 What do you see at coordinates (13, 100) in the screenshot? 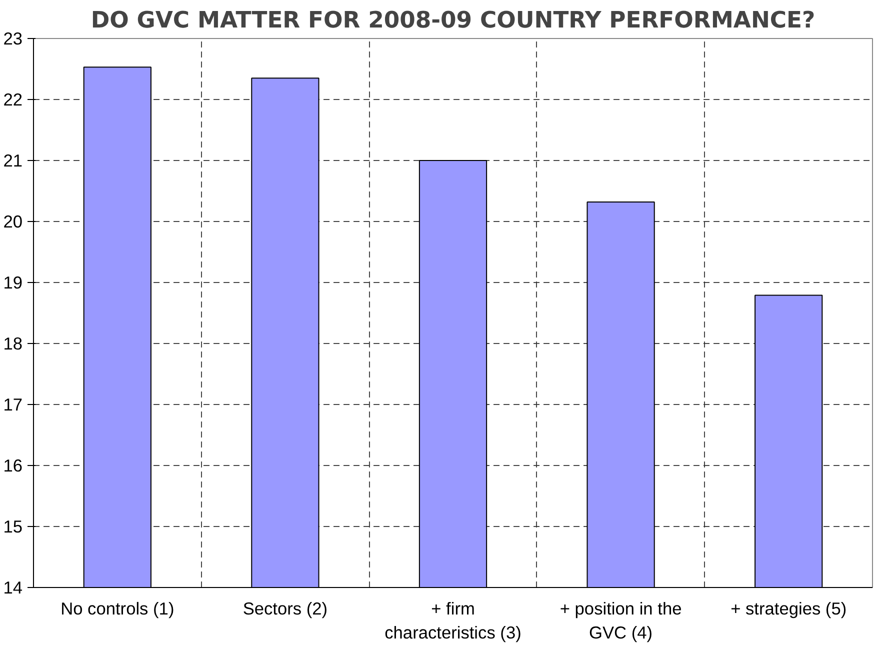
I see `y-tick-label: 22` at bounding box center [13, 100].